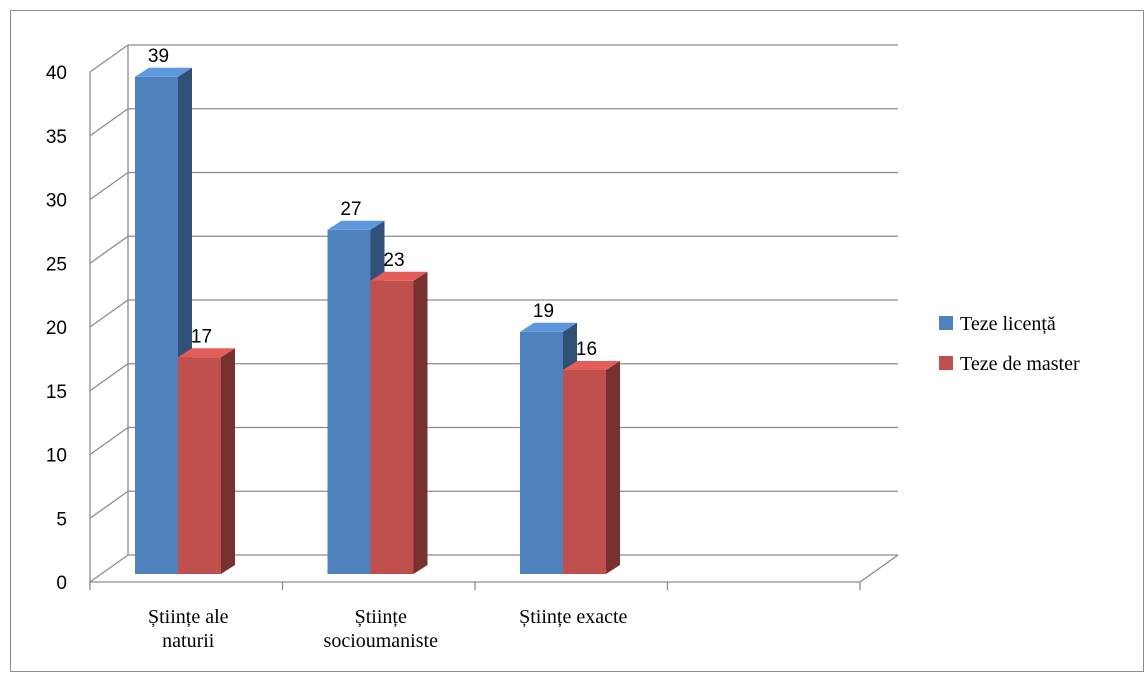 The height and width of the screenshot is (675, 1147). Describe the element at coordinates (1008, 324) in the screenshot. I see `legend-label: Teze licență` at that location.